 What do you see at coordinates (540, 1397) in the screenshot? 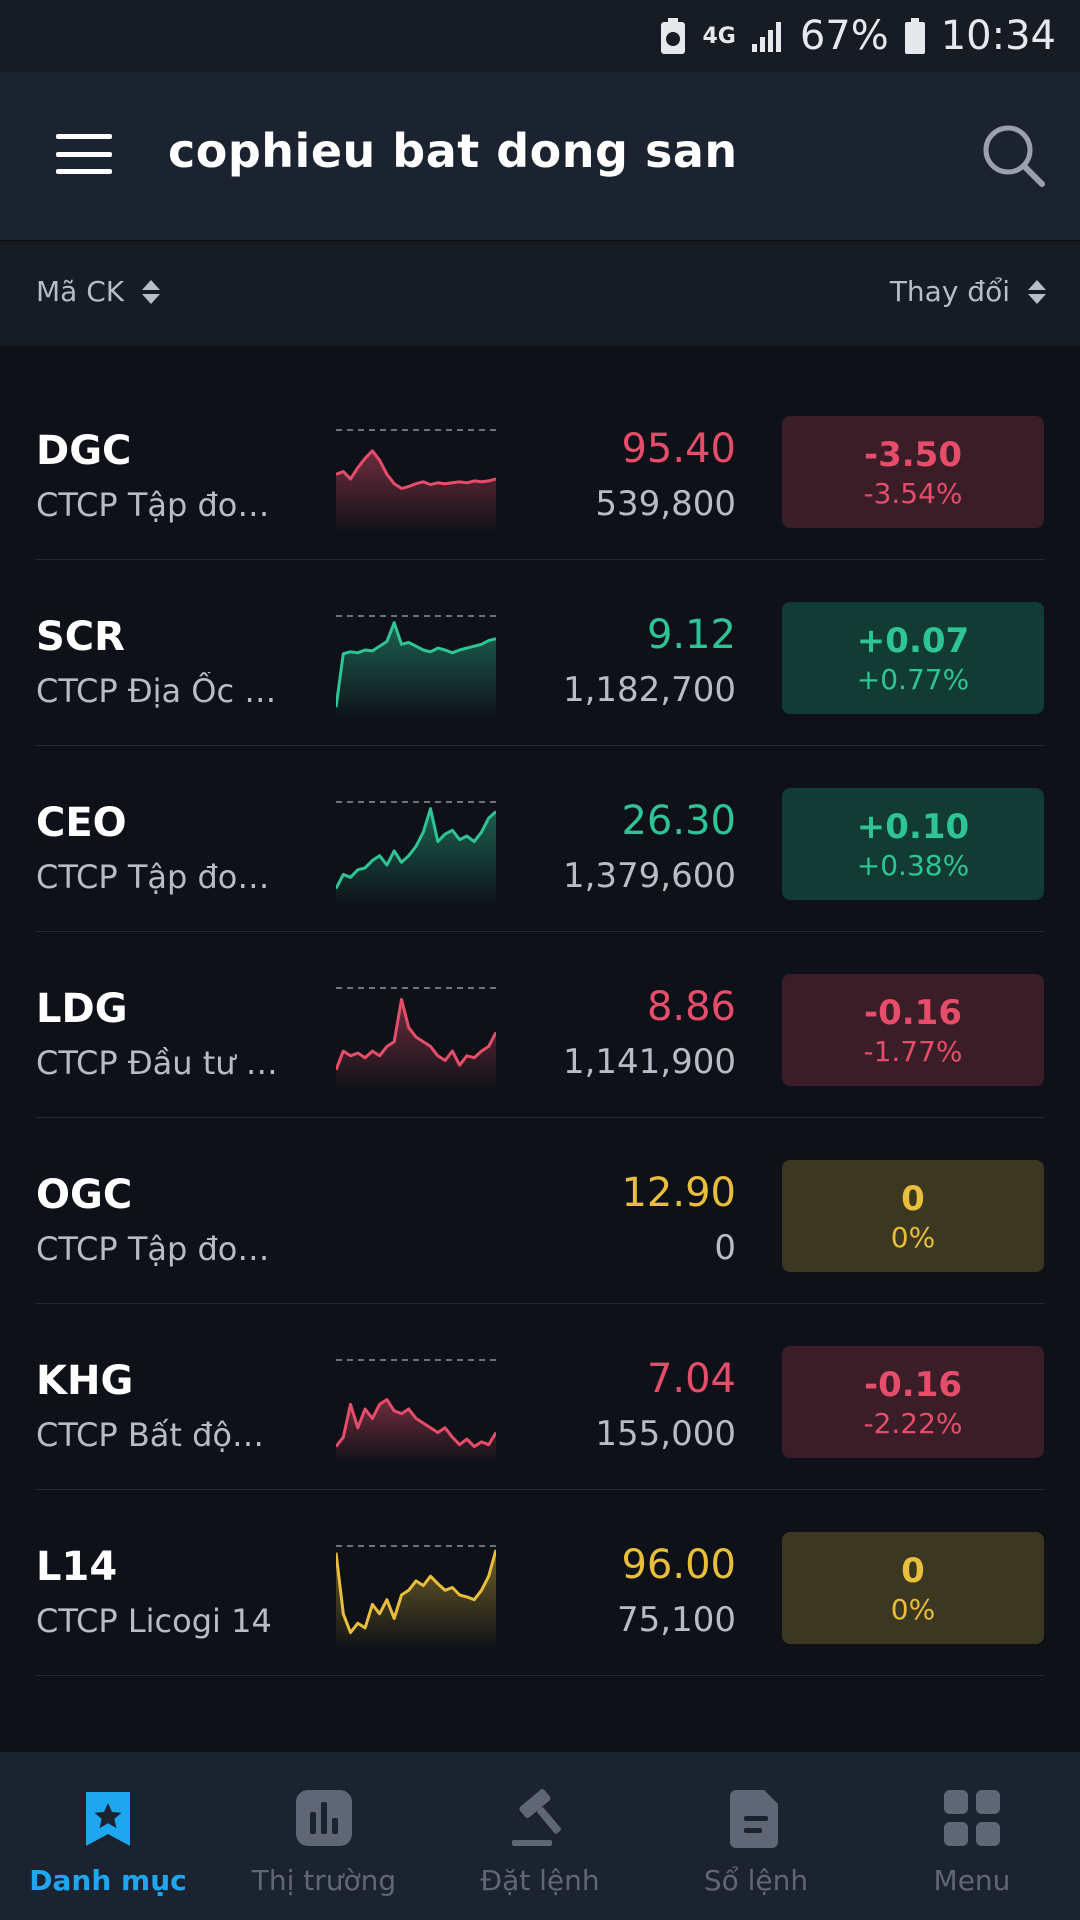
I see `stock-row: KHG CTCP Bất độ… 7.04 155,000 -0.16 -2.22%` at bounding box center [540, 1397].